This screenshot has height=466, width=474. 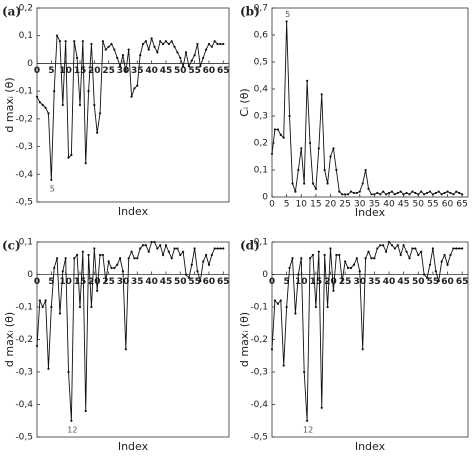 I want to click on y-tick-label: -0,2, so click(x=24, y=119).